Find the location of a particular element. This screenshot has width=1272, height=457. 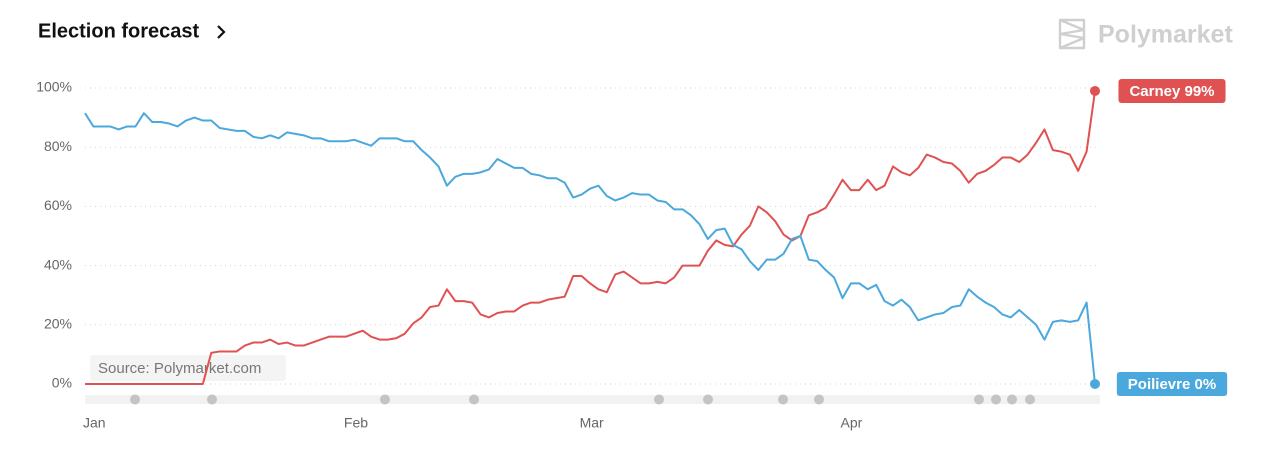

source-watermark-box is located at coordinates (188, 368).